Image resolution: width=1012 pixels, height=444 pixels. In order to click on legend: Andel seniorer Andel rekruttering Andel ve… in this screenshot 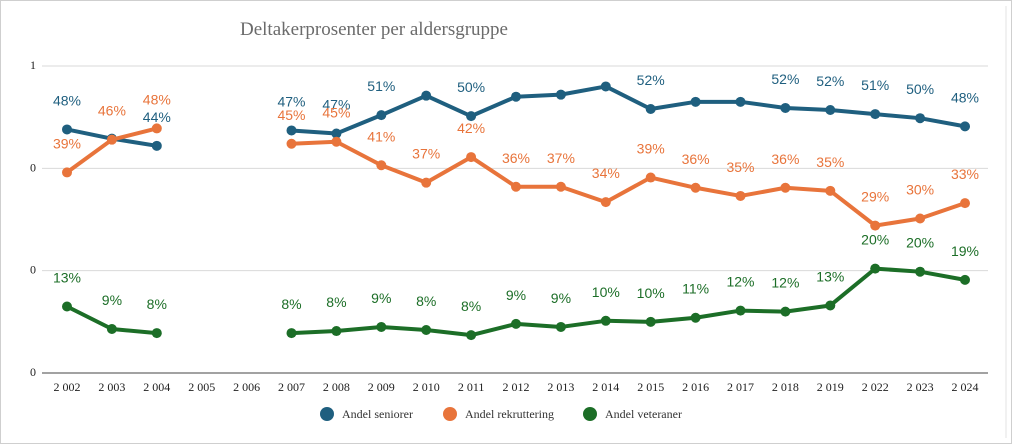, I will do `click(501, 414)`.